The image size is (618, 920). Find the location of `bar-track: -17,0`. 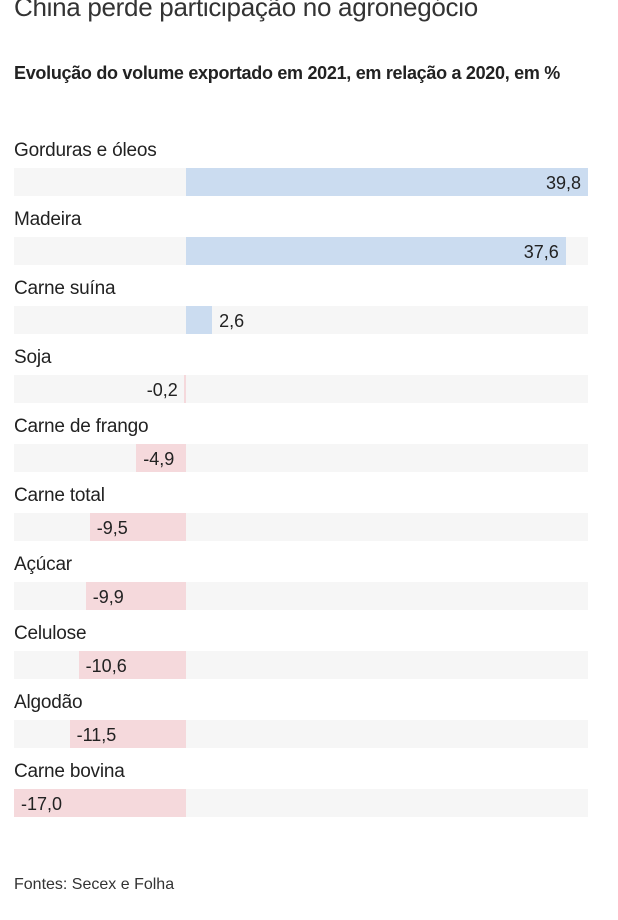

bar-track: -17,0 is located at coordinates (301, 803).